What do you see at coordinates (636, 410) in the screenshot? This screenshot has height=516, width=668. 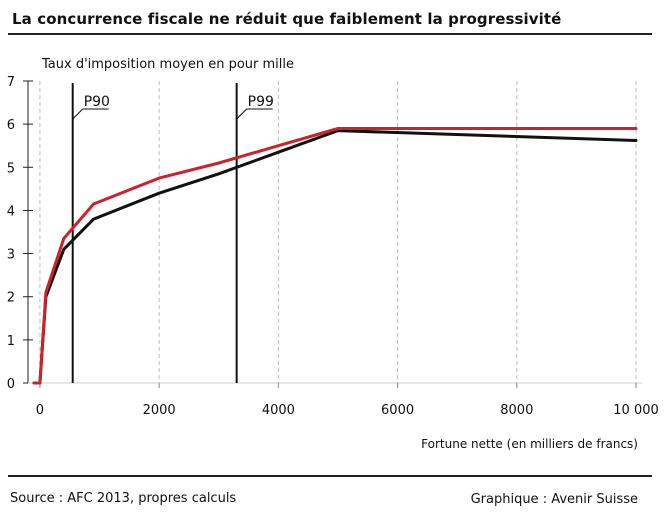 I see `x-tick-label: 10 000` at bounding box center [636, 410].